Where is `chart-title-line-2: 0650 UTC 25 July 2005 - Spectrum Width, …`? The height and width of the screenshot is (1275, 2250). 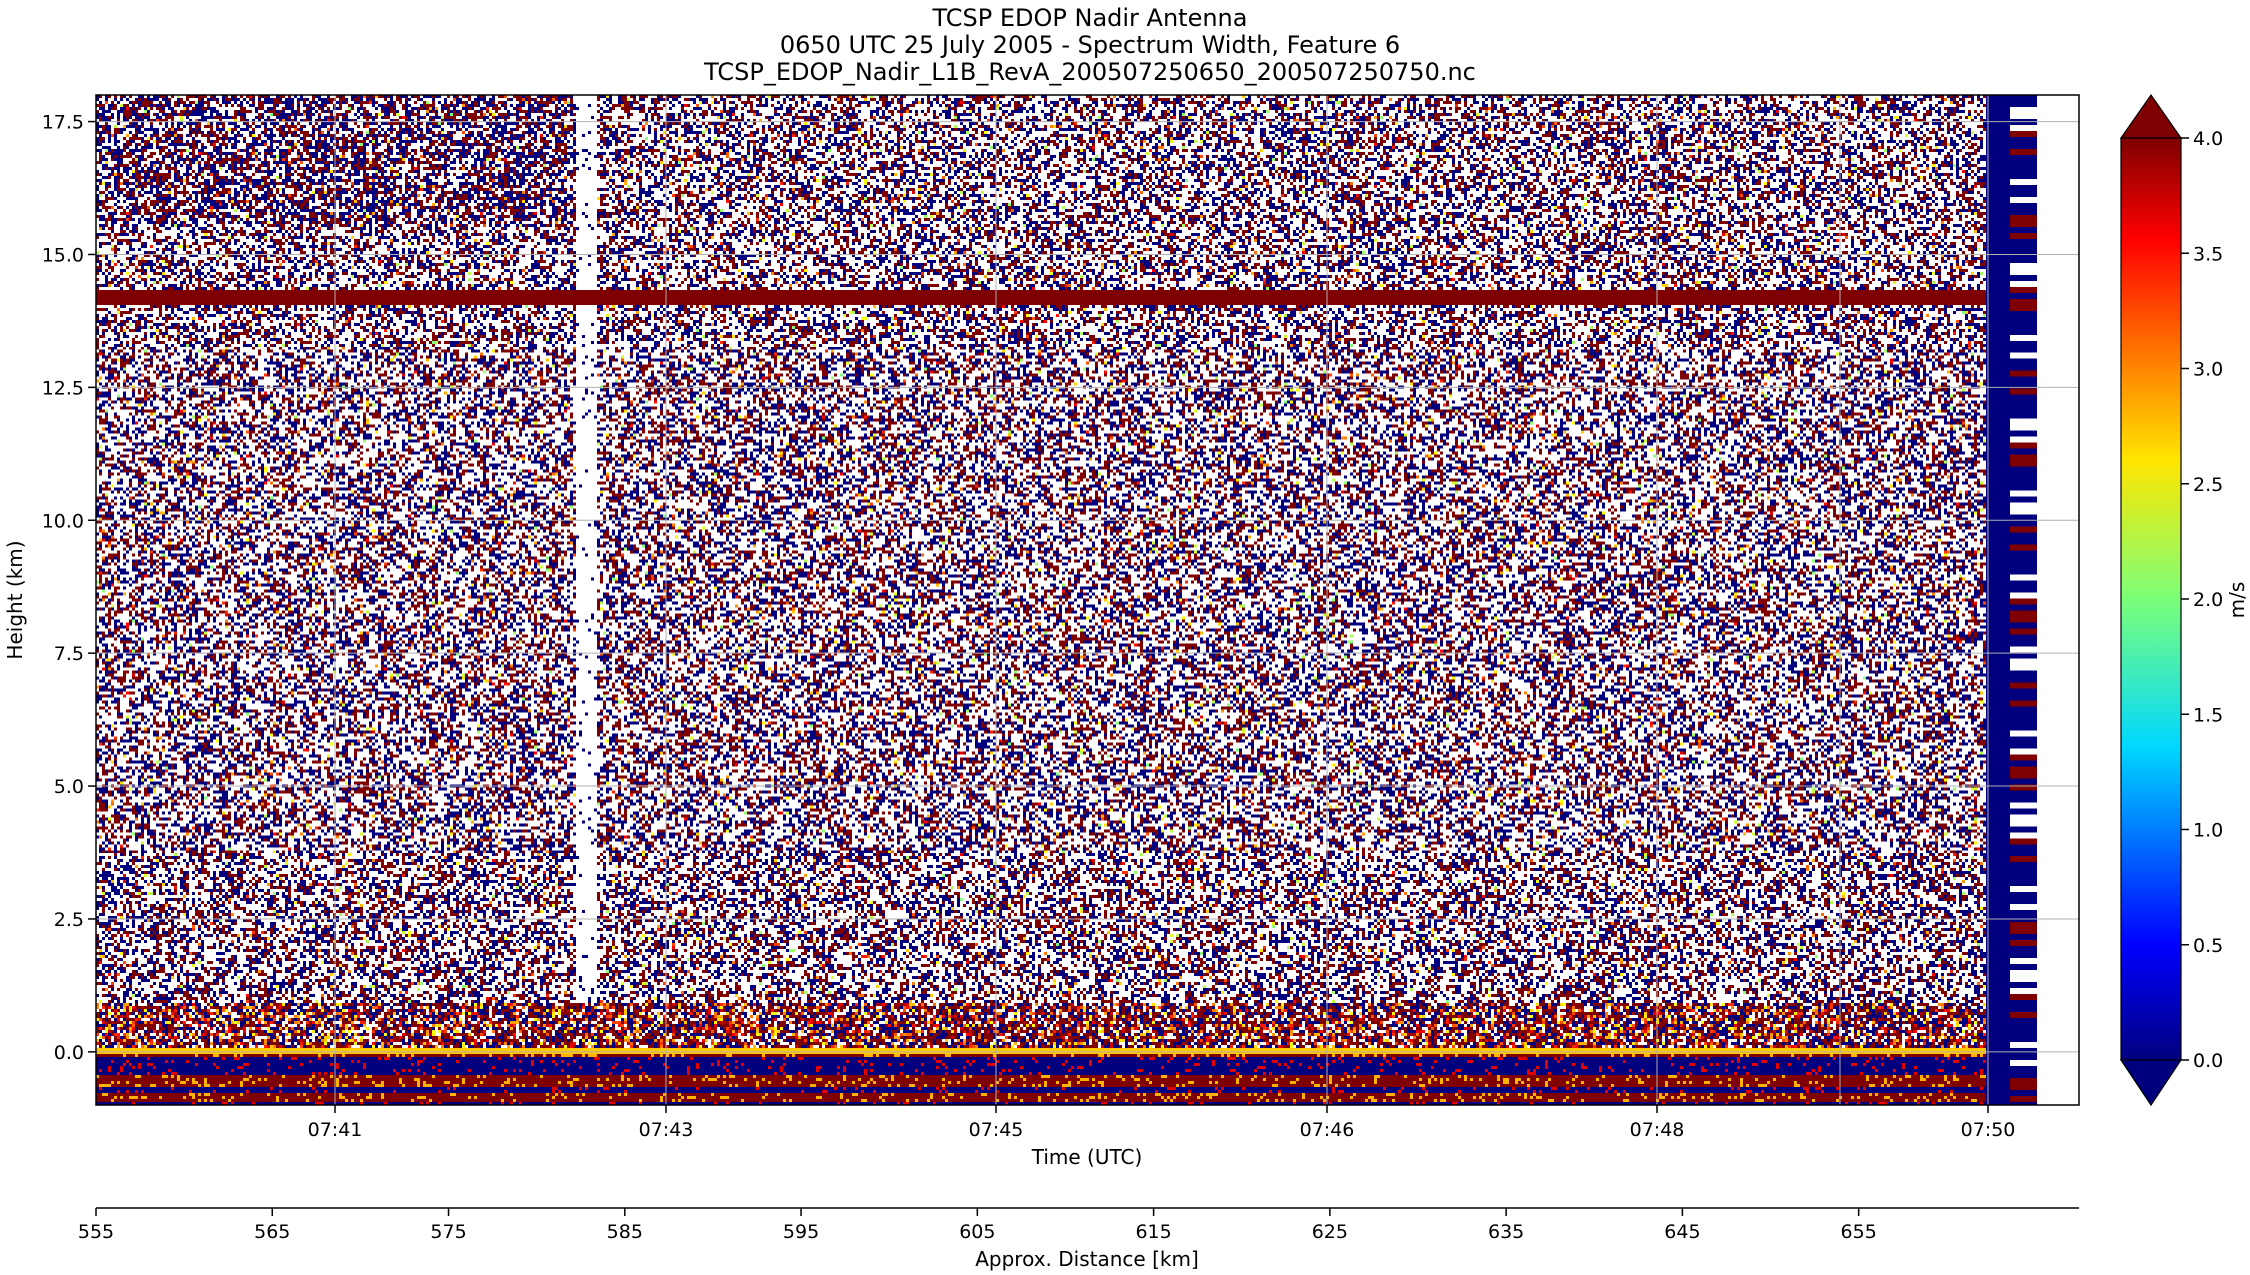 chart-title-line-2: 0650 UTC 25 July 2005 - Spectrum Width, … is located at coordinates (1090, 45).